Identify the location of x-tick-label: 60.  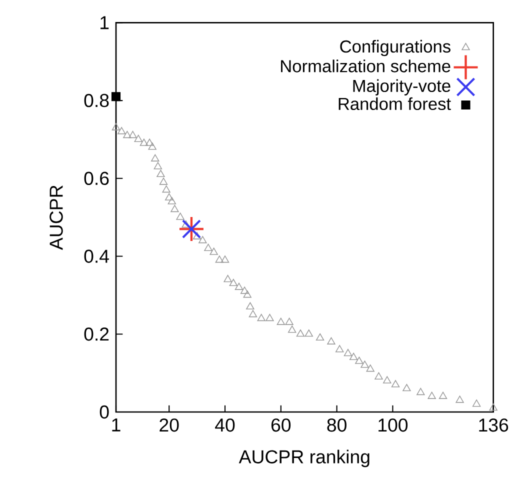
(281, 425).